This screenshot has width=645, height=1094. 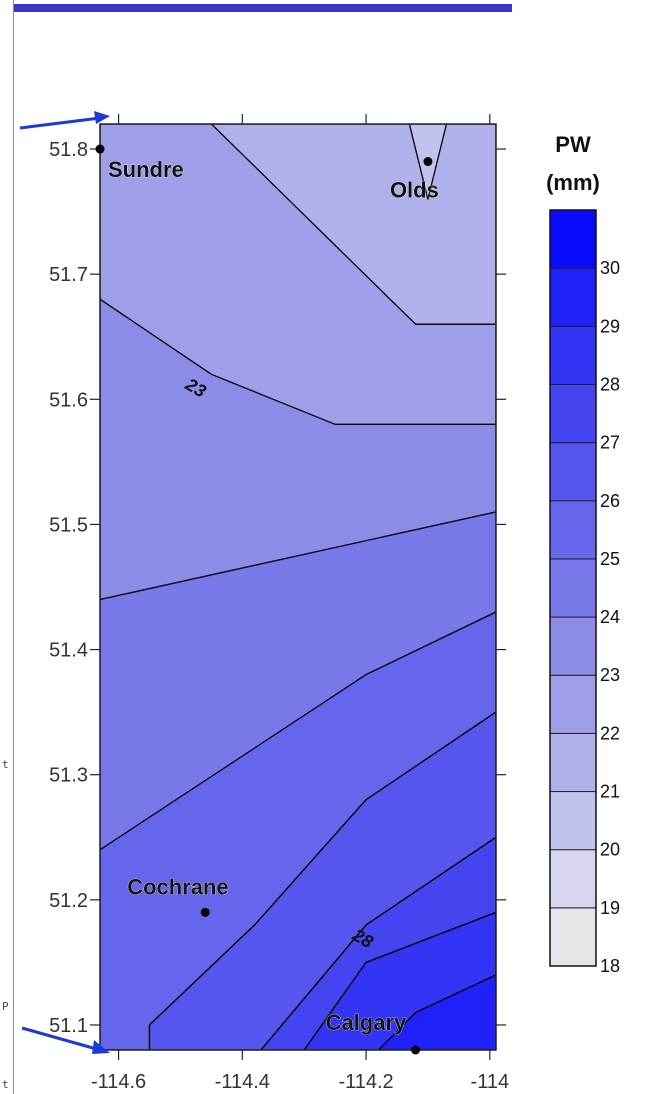 What do you see at coordinates (610, 675) in the screenshot?
I see `colorbar-label: 23` at bounding box center [610, 675].